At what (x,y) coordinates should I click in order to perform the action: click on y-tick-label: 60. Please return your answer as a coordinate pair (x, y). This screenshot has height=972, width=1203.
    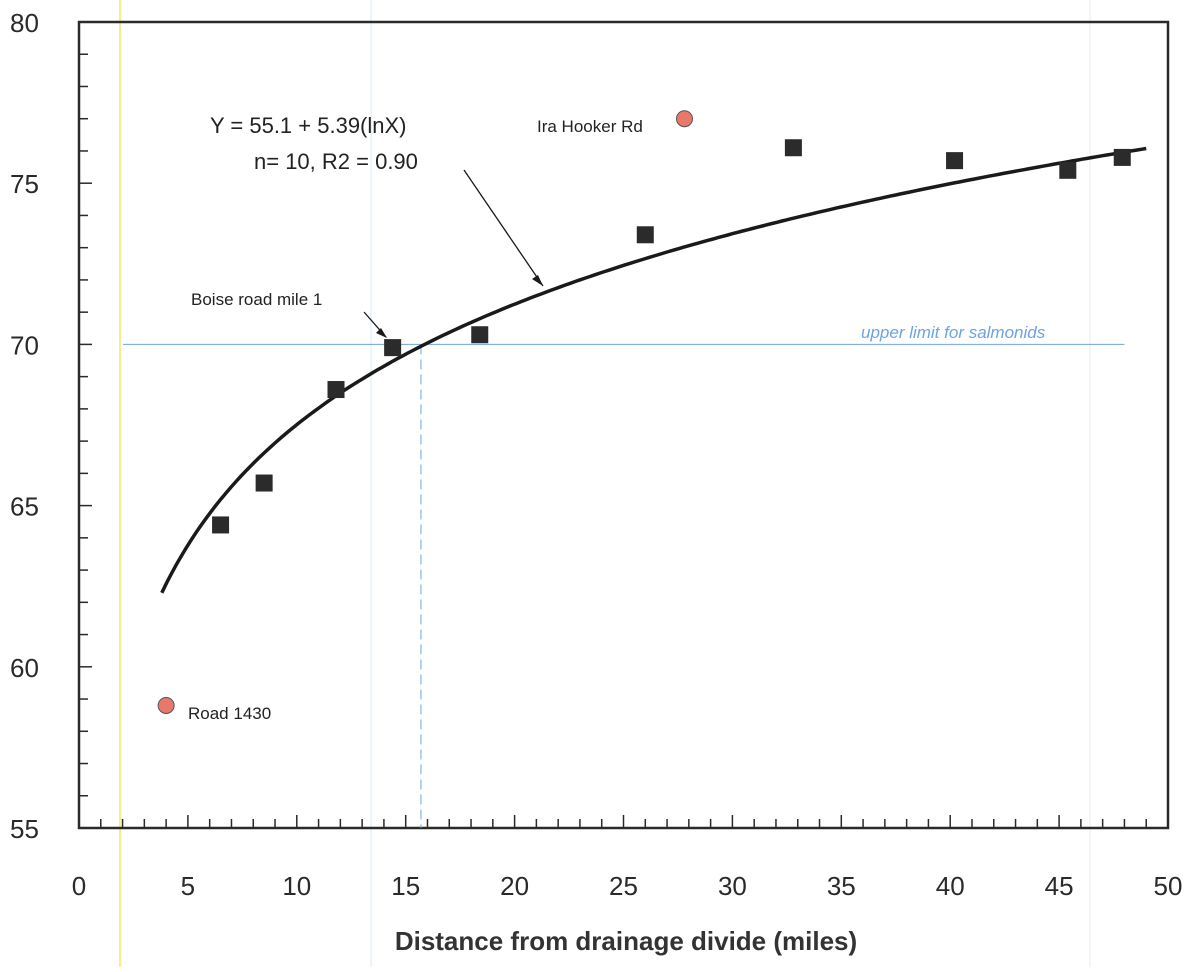
    Looking at the image, I should click on (24, 668).